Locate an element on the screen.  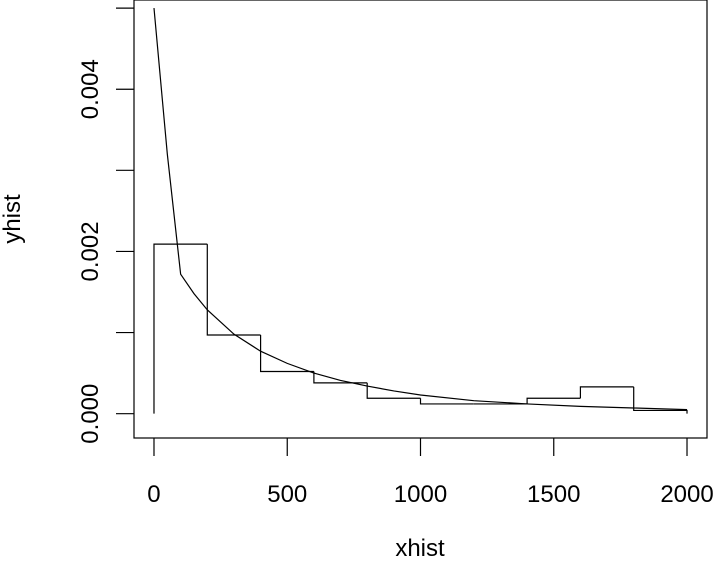
x-axis-title: xhist is located at coordinates (420, 548).